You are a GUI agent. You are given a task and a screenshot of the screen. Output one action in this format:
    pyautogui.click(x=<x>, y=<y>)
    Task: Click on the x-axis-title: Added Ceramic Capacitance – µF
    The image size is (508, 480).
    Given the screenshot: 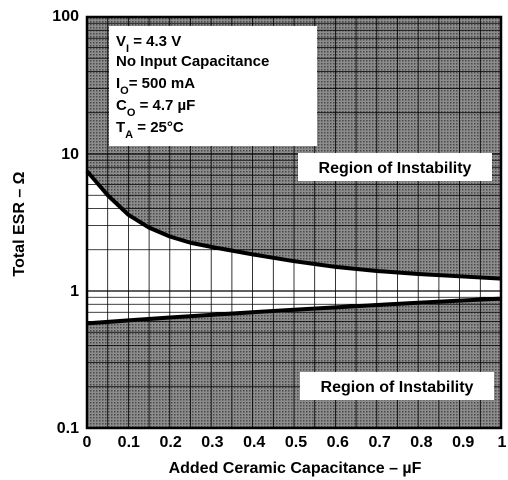 What is the action you would take?
    pyautogui.click(x=295, y=468)
    